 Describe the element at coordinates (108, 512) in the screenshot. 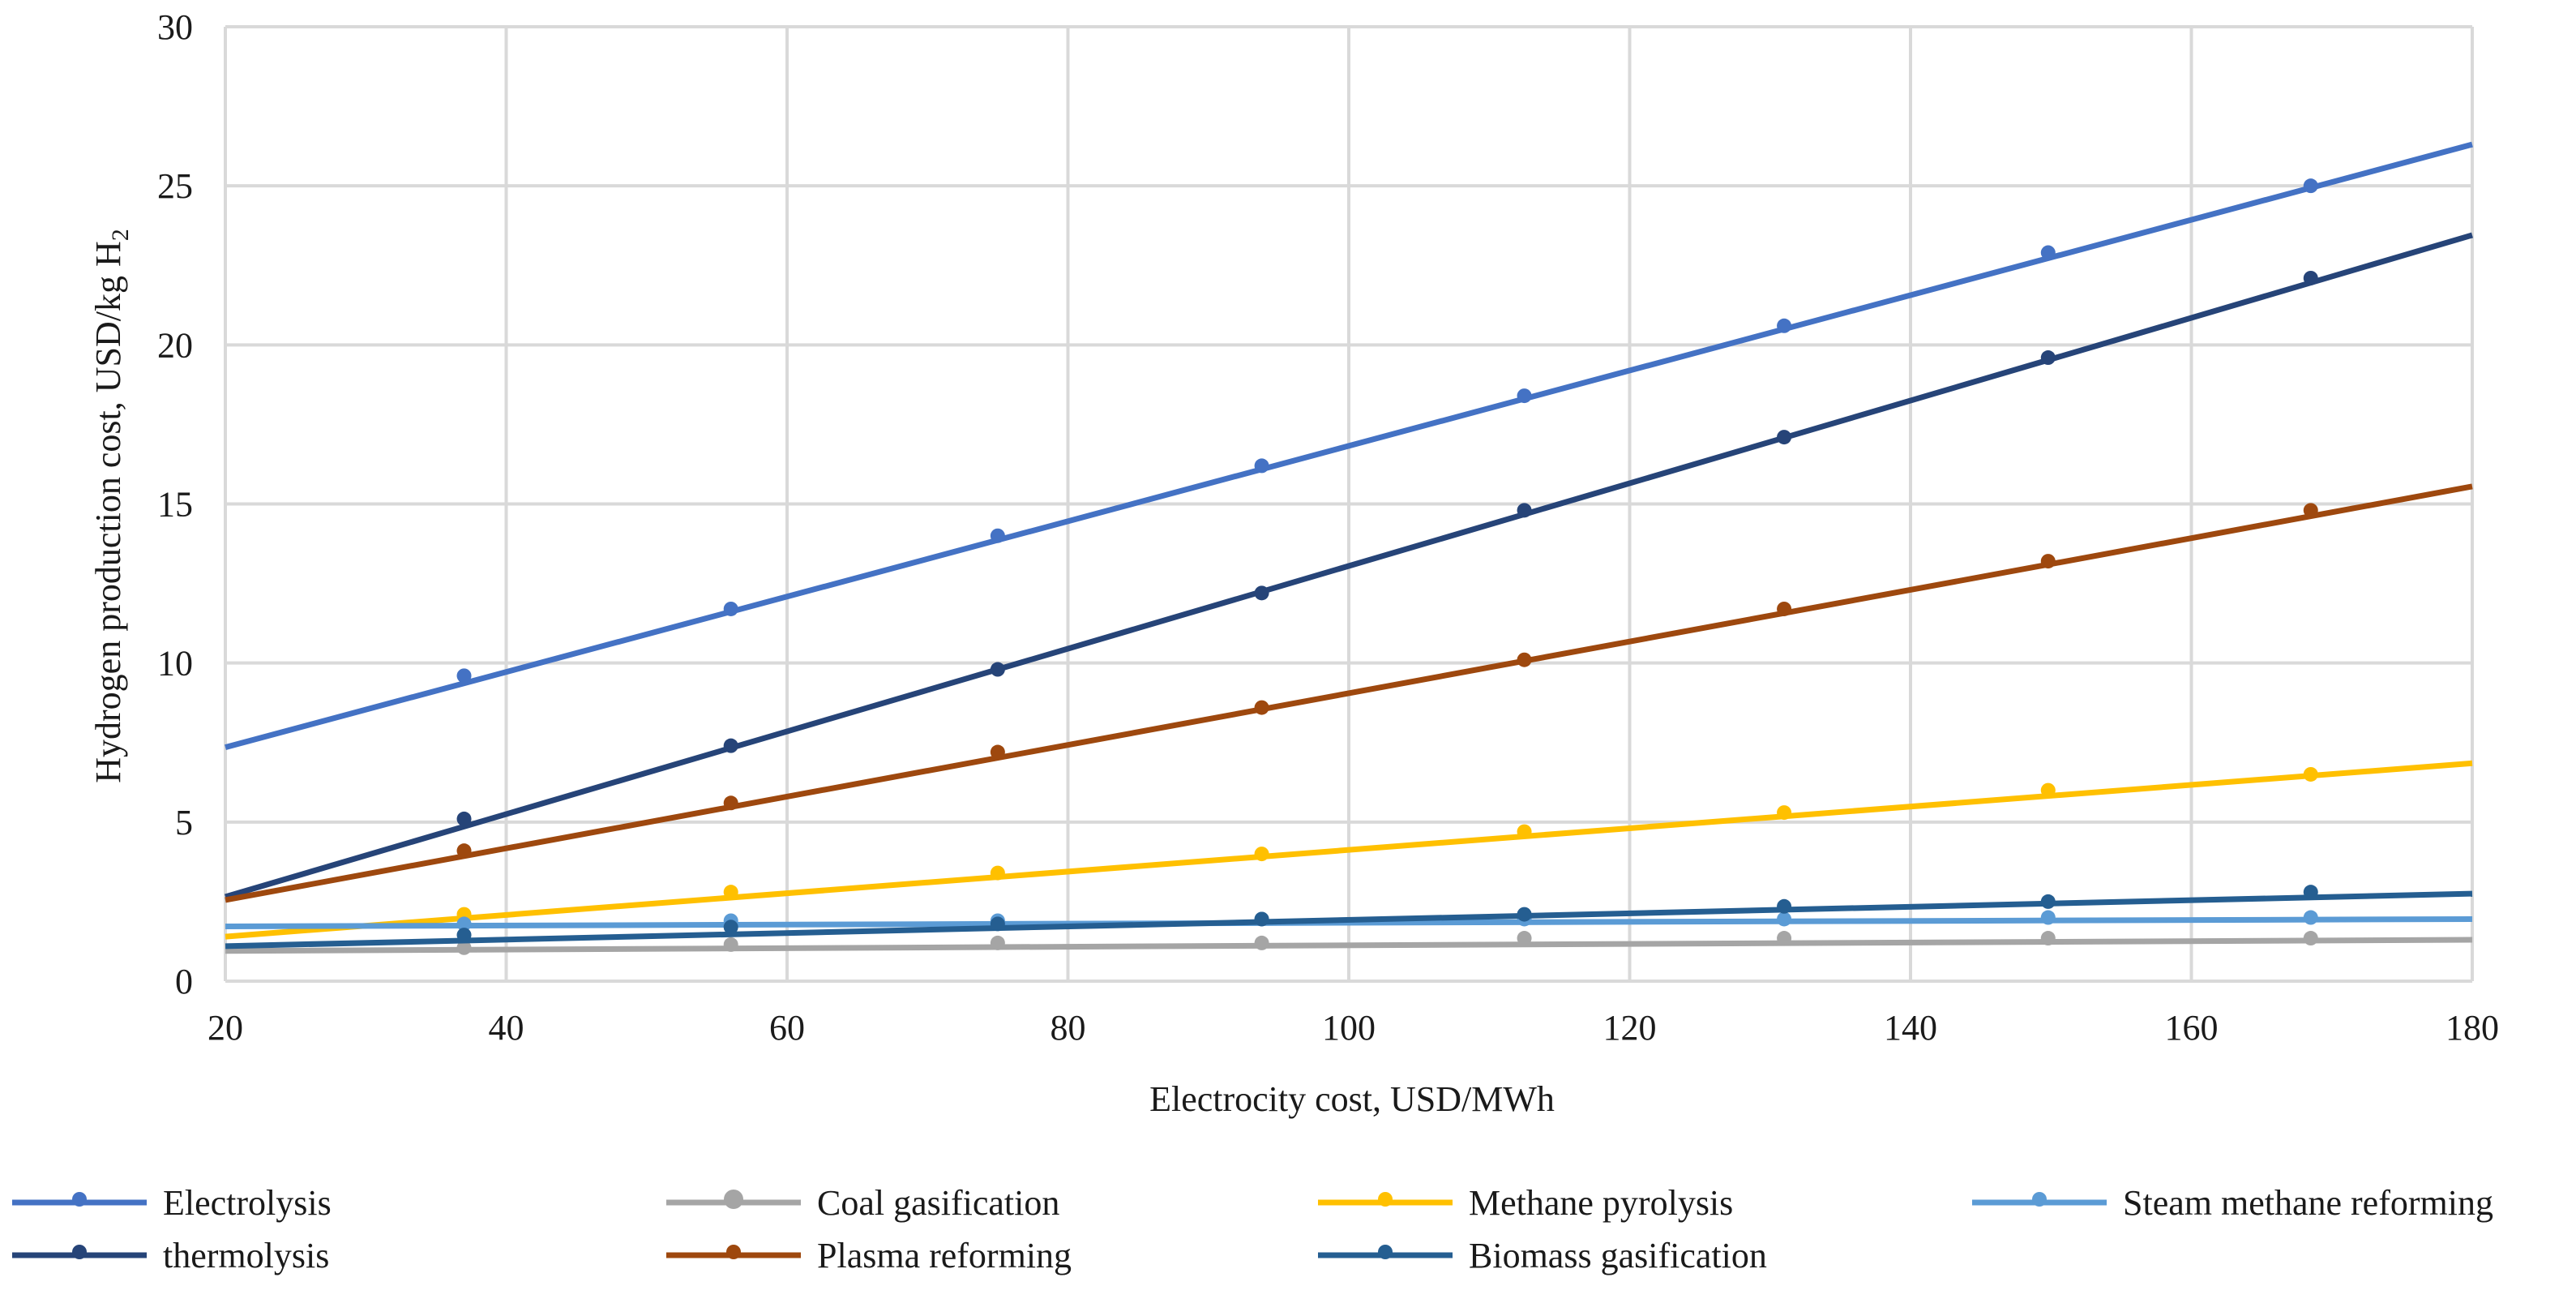

I see `y-axis-title-main: Hydrogen production cost, USD/kg H` at that location.